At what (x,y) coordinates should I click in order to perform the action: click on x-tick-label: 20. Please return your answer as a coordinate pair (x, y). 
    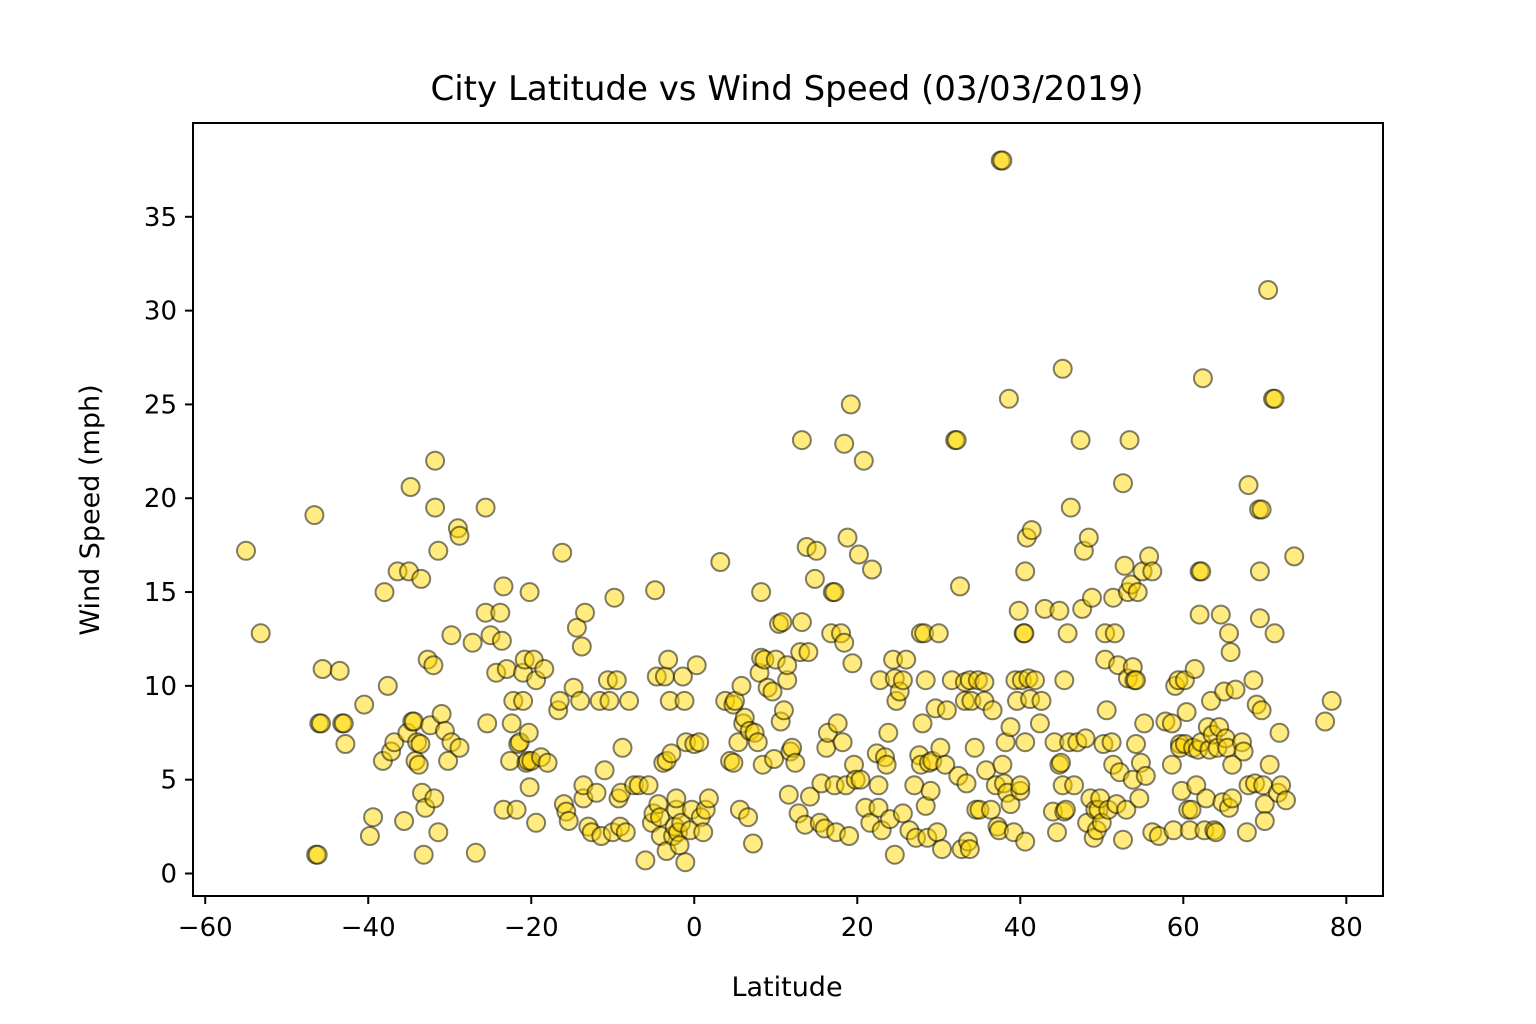
    Looking at the image, I should click on (857, 928).